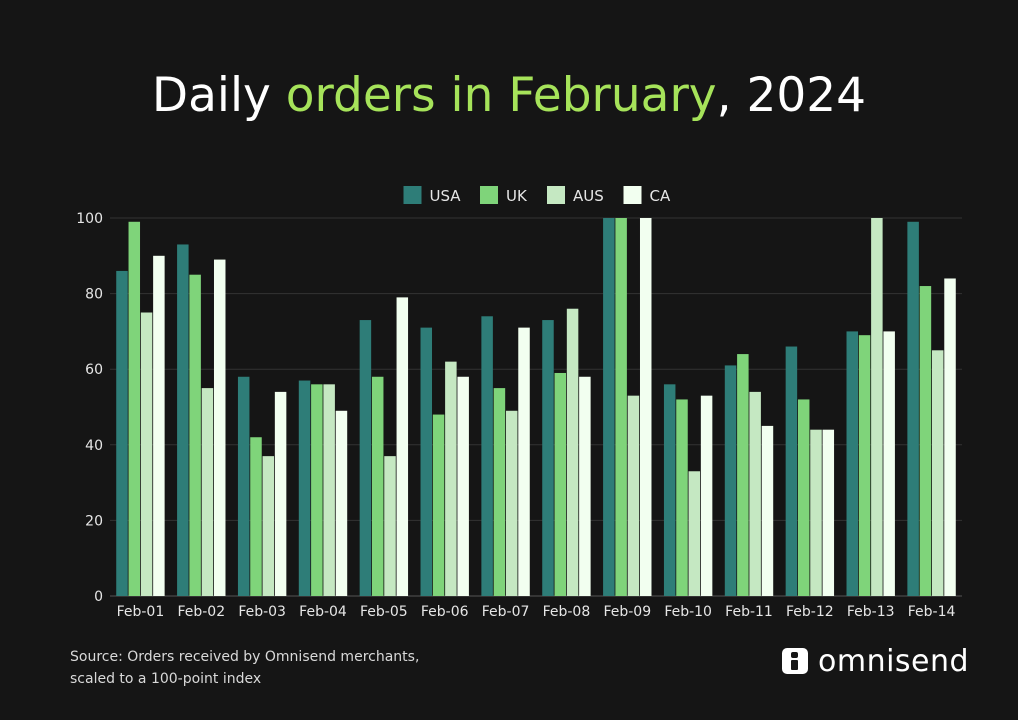 The height and width of the screenshot is (720, 1018). What do you see at coordinates (384, 612) in the screenshot?
I see `x-tick-label: Feb-05` at bounding box center [384, 612].